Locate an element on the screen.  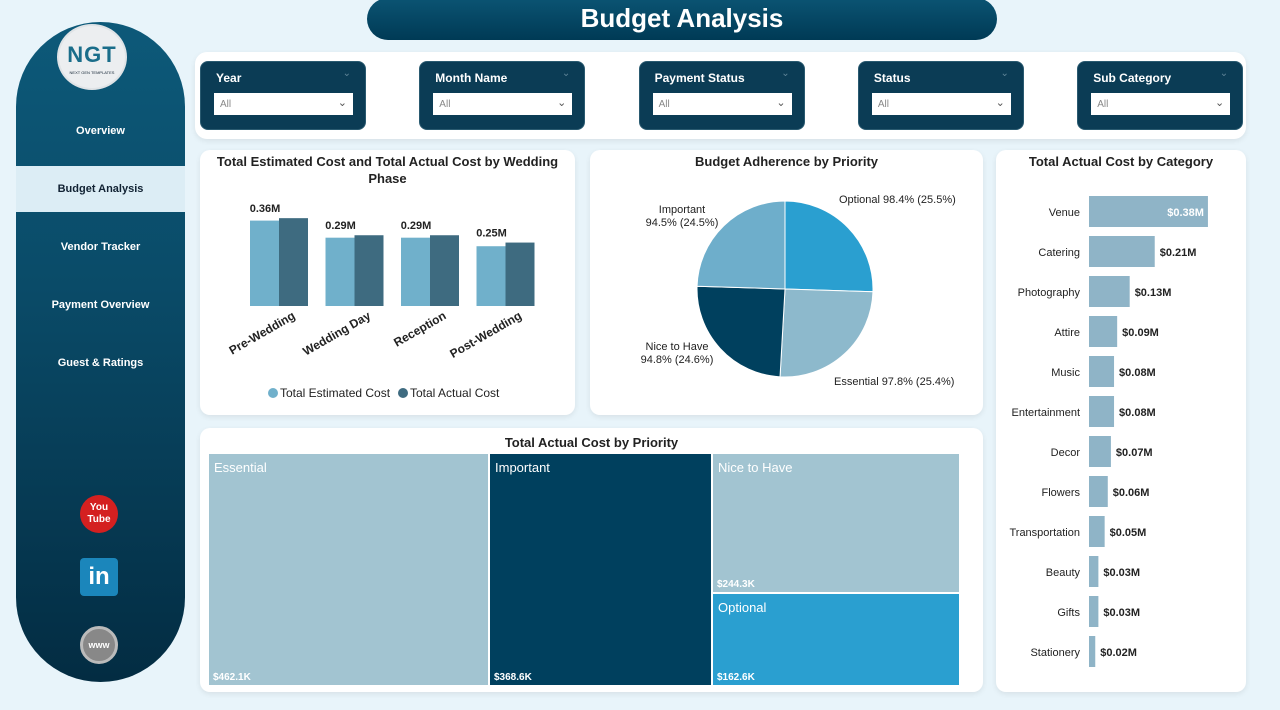
data-label: $0.07M is located at coordinates (1134, 453).